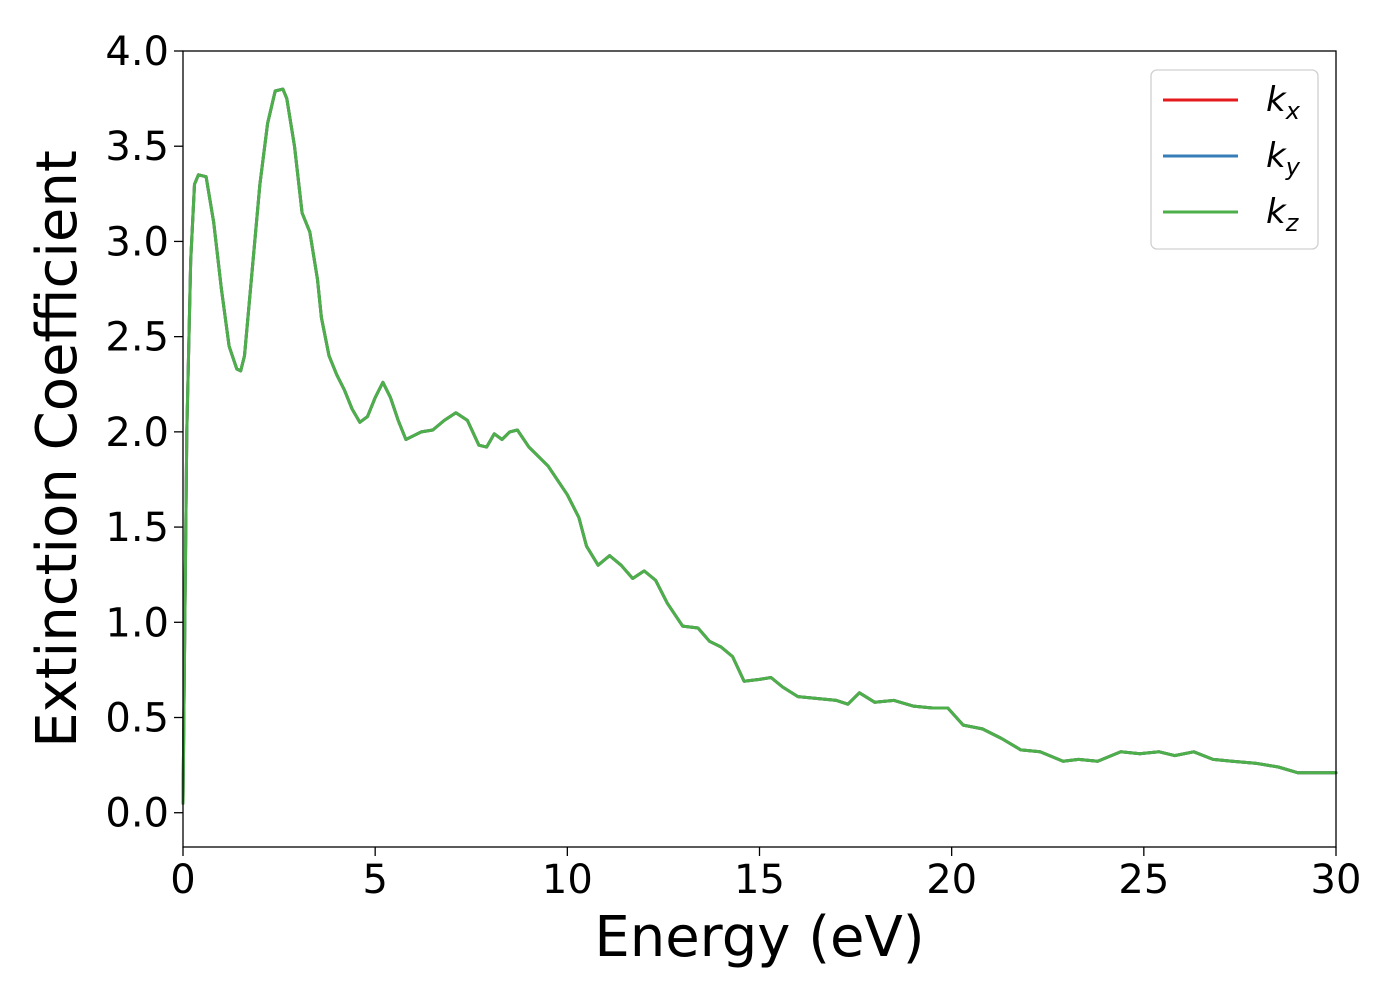  Describe the element at coordinates (759, 880) in the screenshot. I see `x-tick-label: 15` at that location.